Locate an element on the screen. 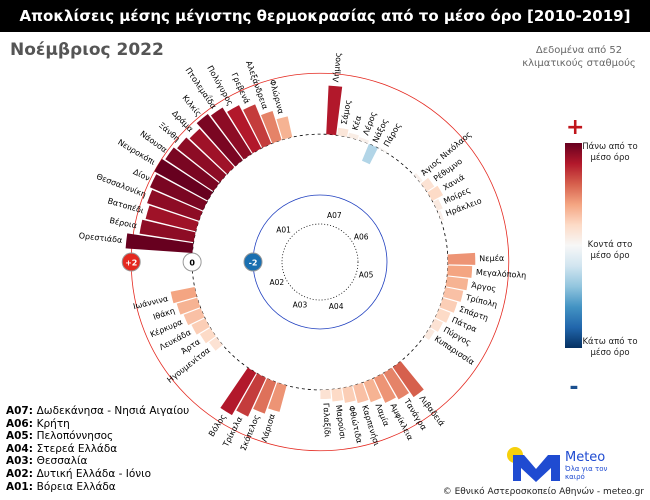  note: Δεδομένα από 52 κλιματικούς σταθμούς is located at coordinates (579, 57).